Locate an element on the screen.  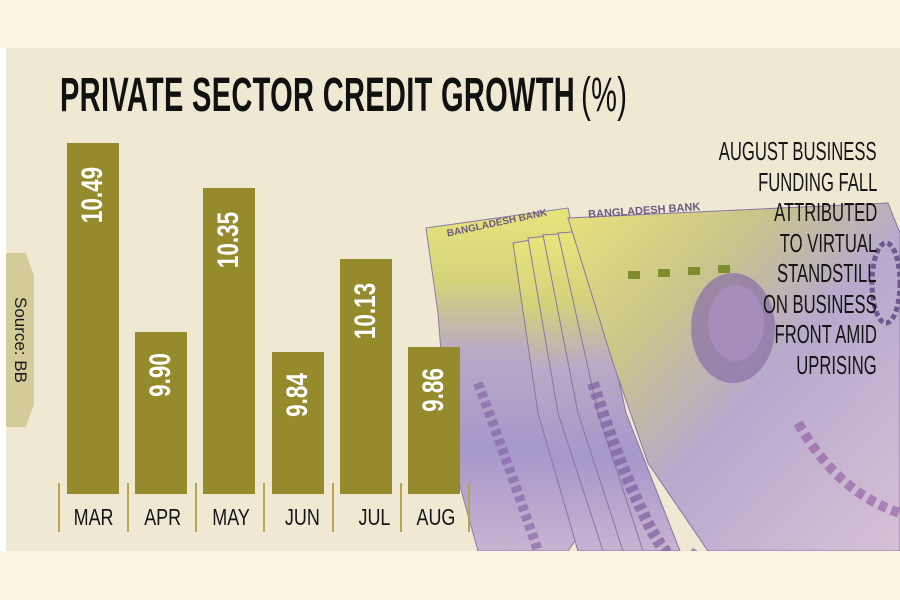
chart-title-unit: (%) is located at coordinates (604, 95).